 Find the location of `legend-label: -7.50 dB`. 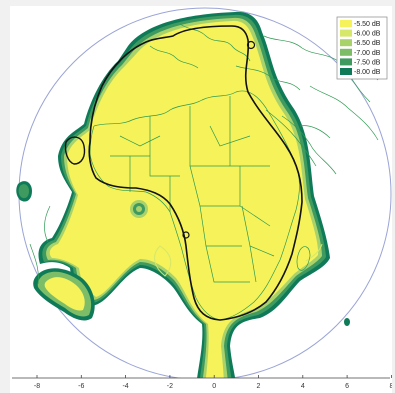

legend-label: -7.50 dB is located at coordinates (367, 62).